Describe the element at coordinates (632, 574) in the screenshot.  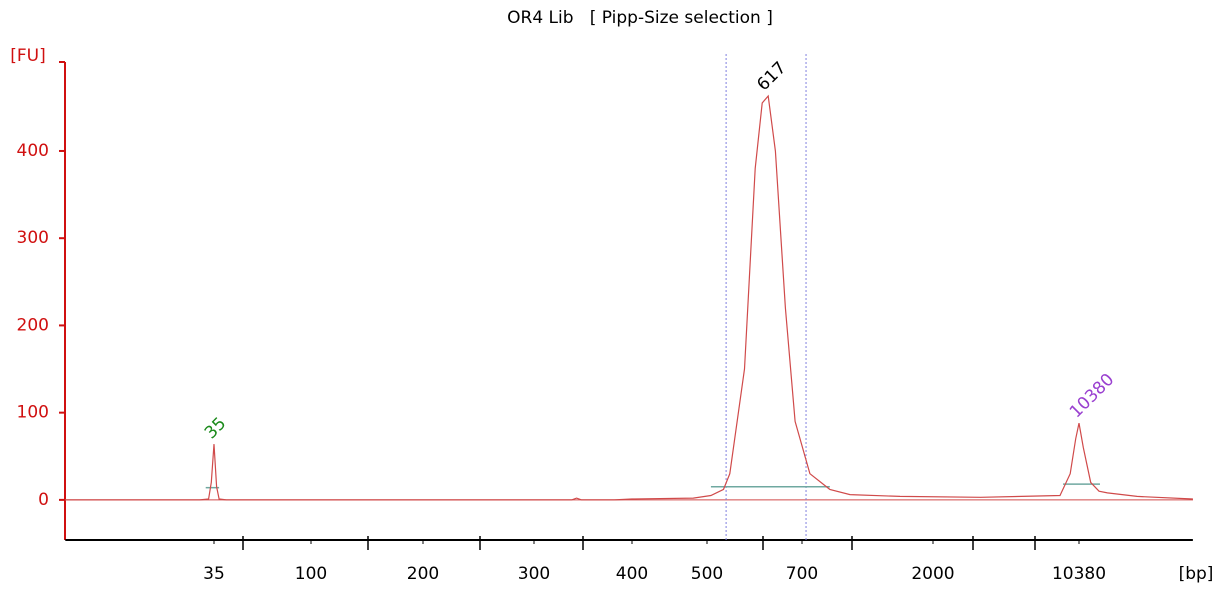
I see `x-tick-label: 400` at that location.